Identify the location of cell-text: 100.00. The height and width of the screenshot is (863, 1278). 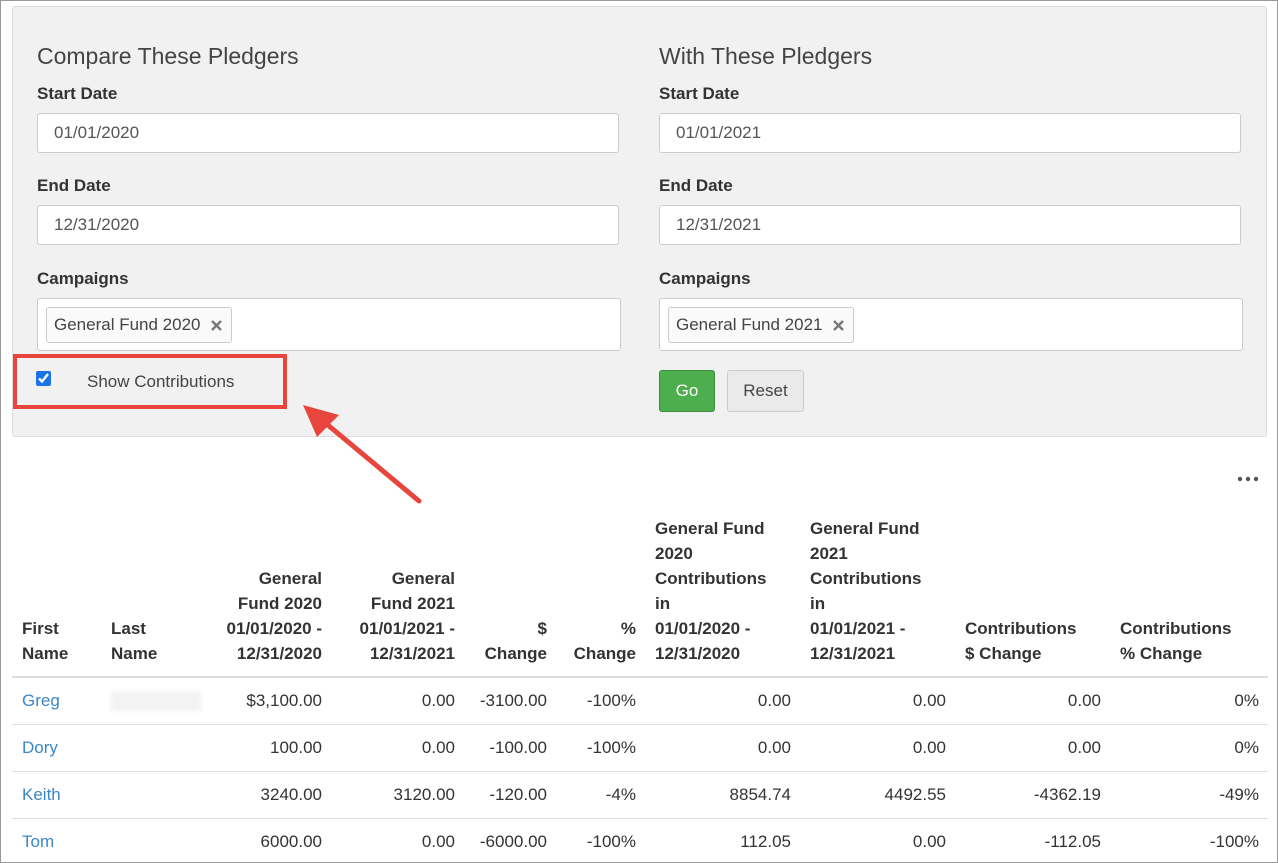
(296, 747).